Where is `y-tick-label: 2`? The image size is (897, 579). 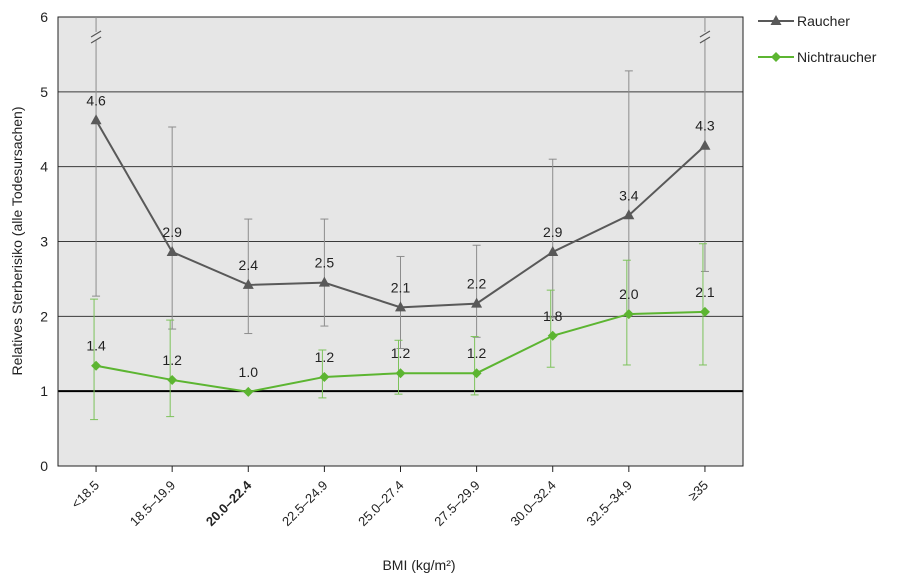
y-tick-label: 2 is located at coordinates (44, 316).